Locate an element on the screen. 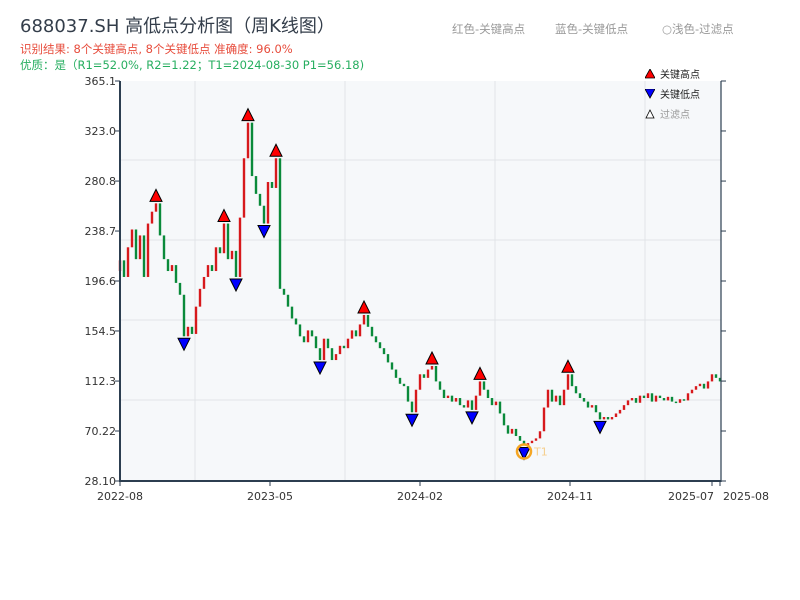  legend-item-key-low: 关键低点 is located at coordinates (672, 93).